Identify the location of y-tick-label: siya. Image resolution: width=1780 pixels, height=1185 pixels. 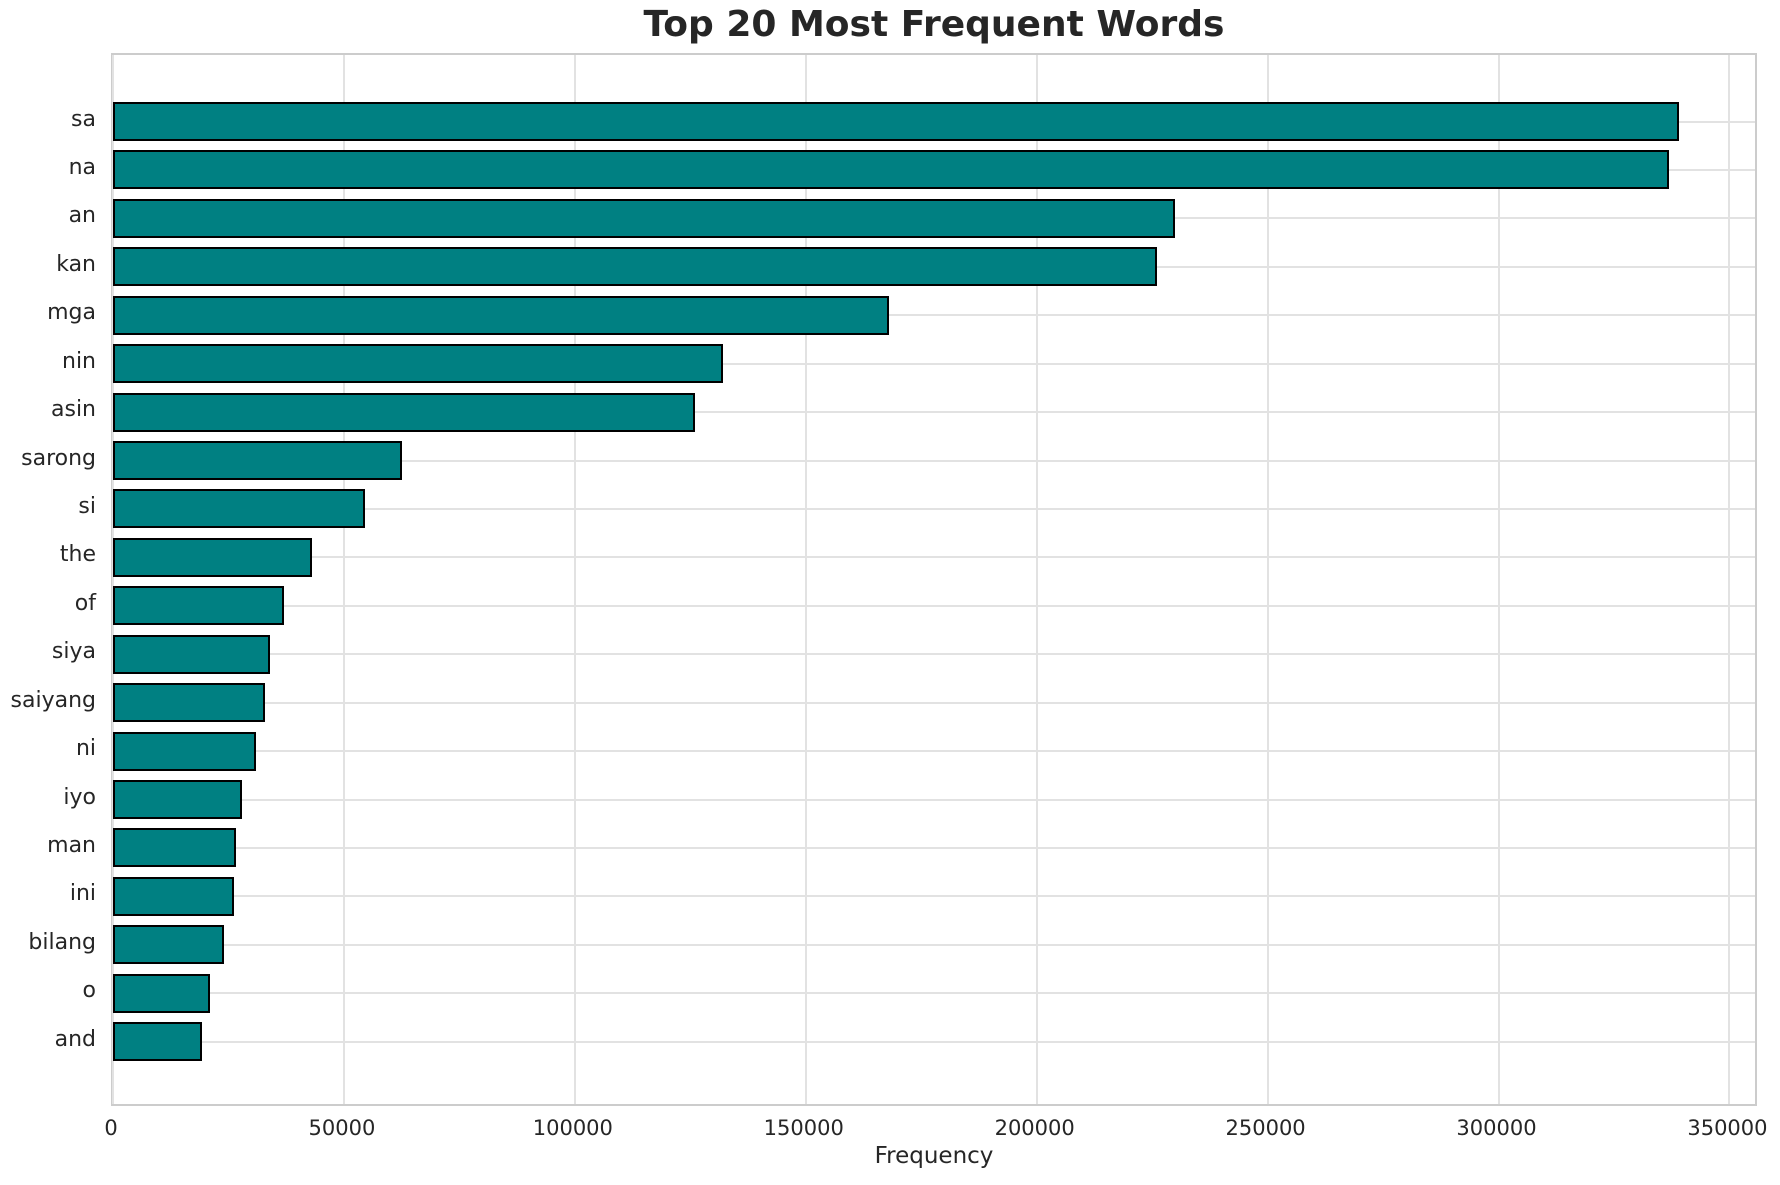
(73, 652).